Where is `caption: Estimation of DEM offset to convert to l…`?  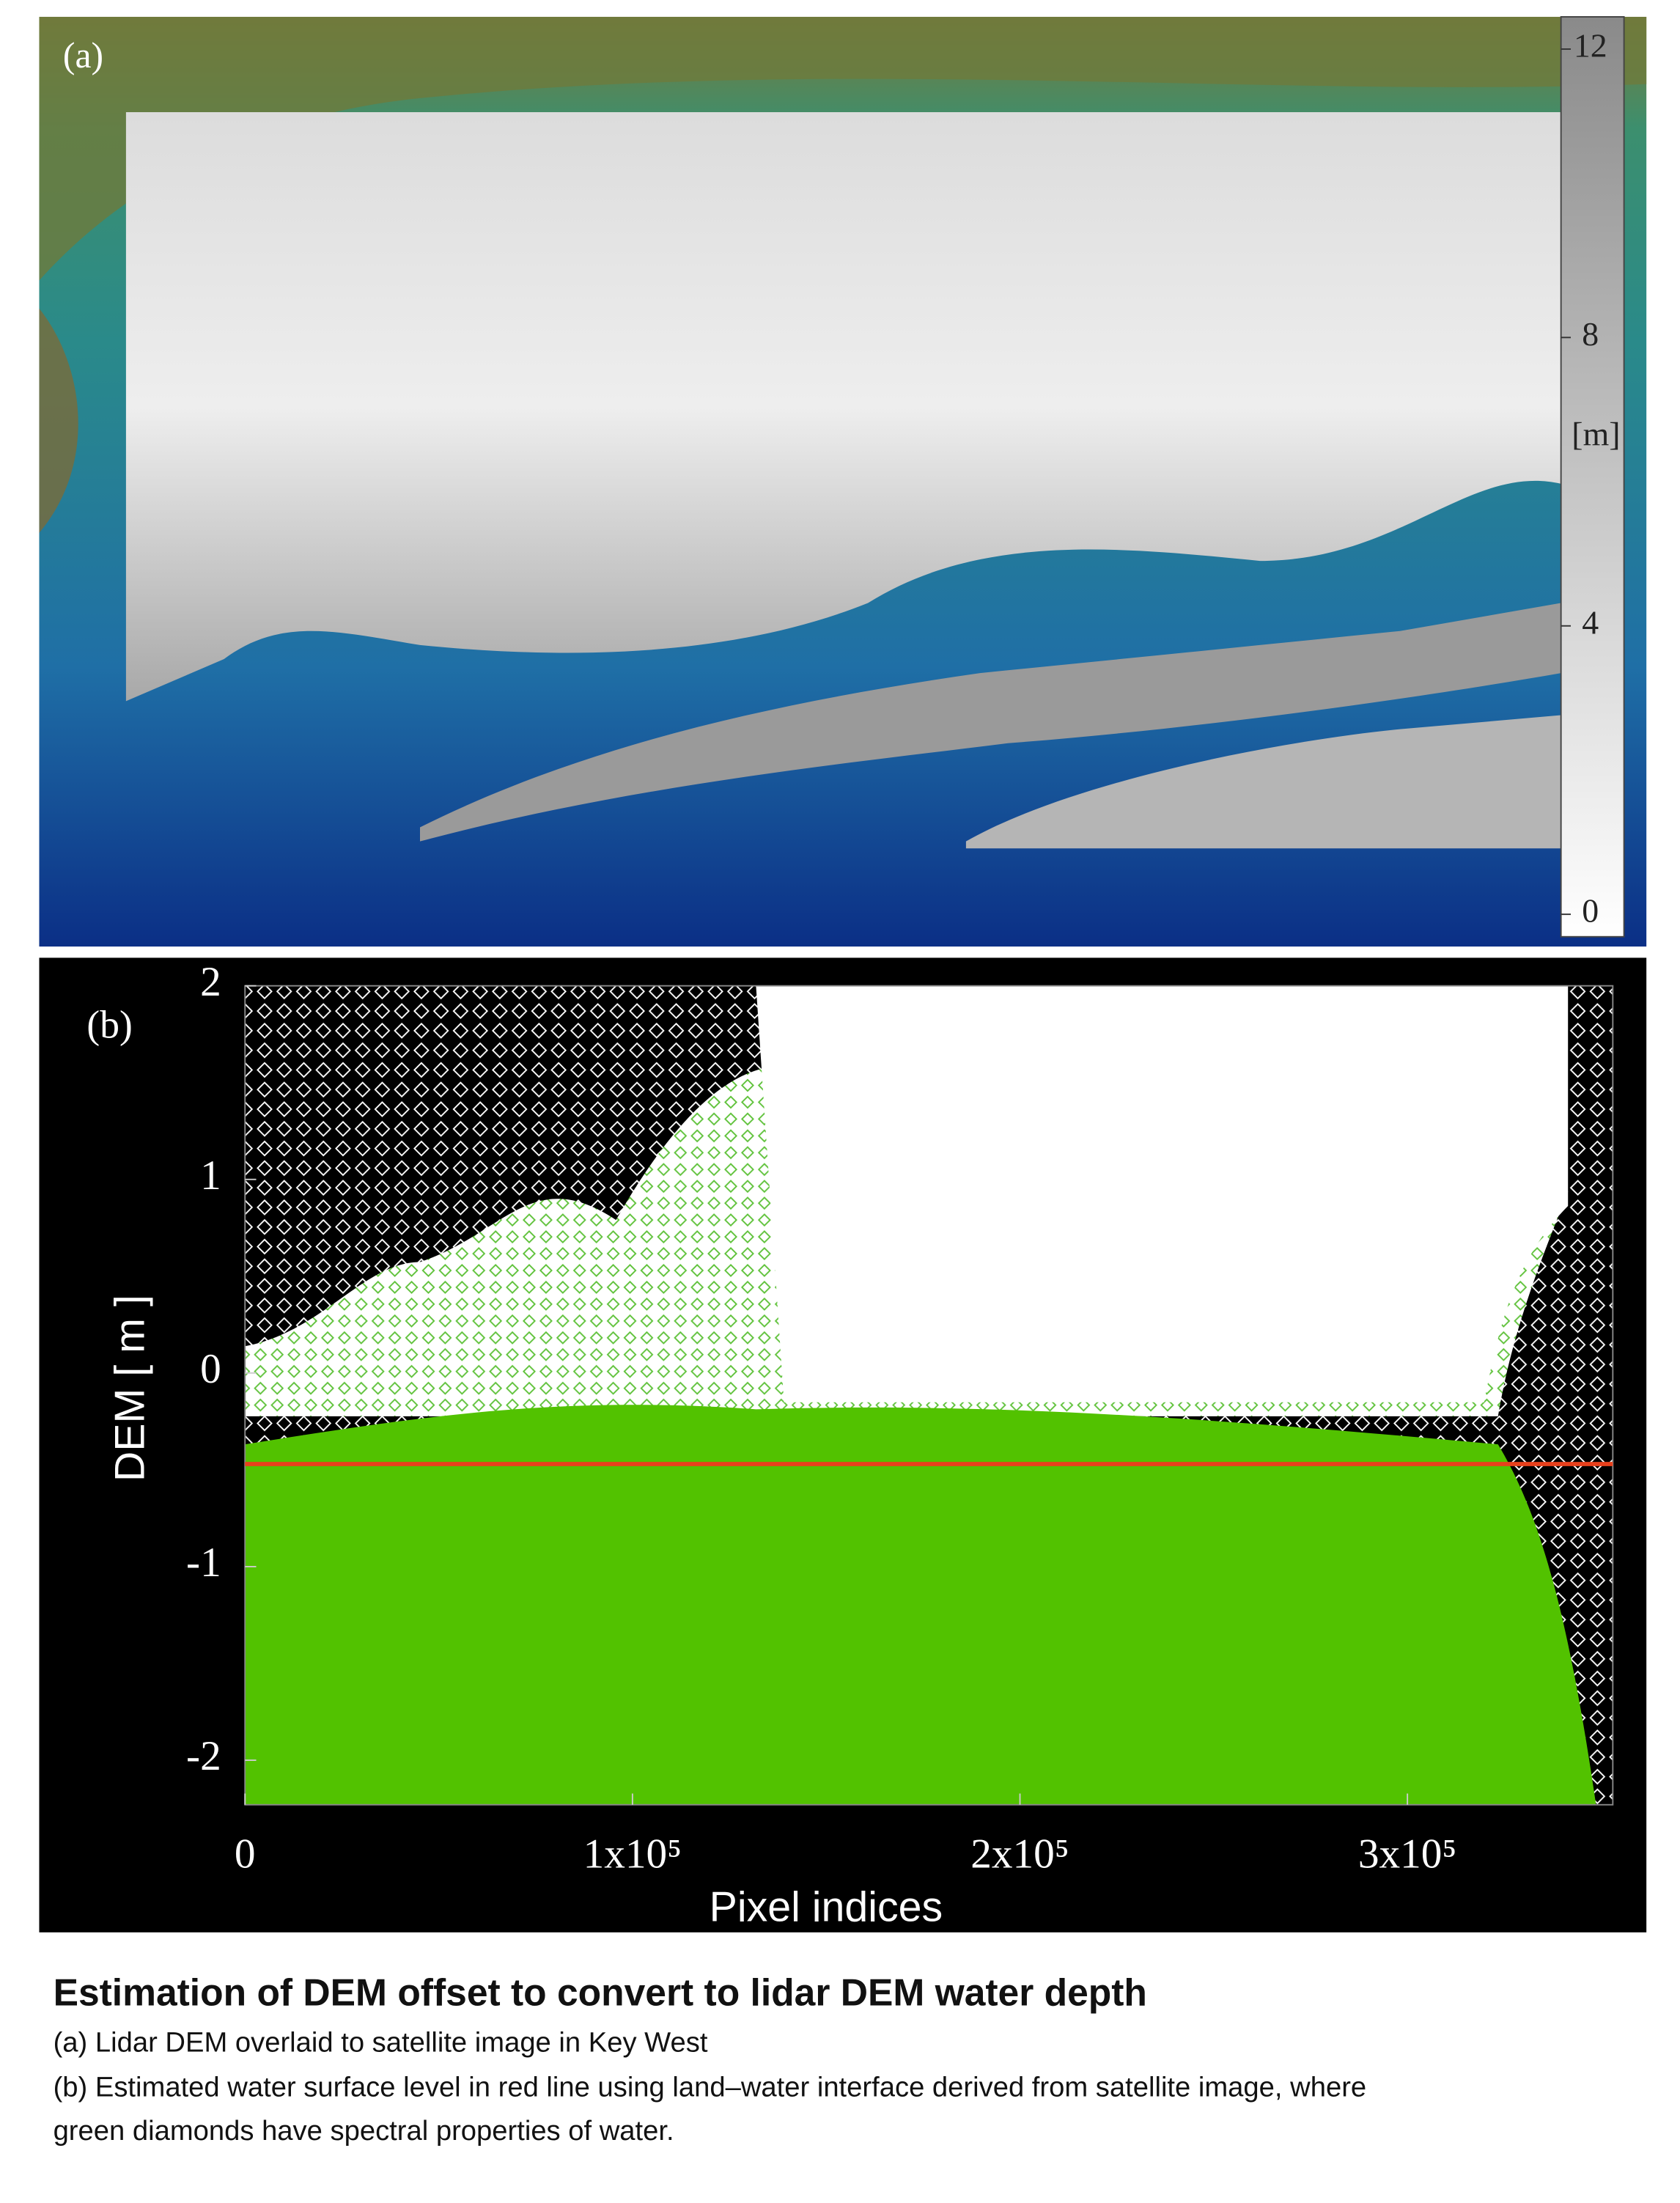
caption: Estimation of DEM offset to convert to l… is located at coordinates (710, 2059).